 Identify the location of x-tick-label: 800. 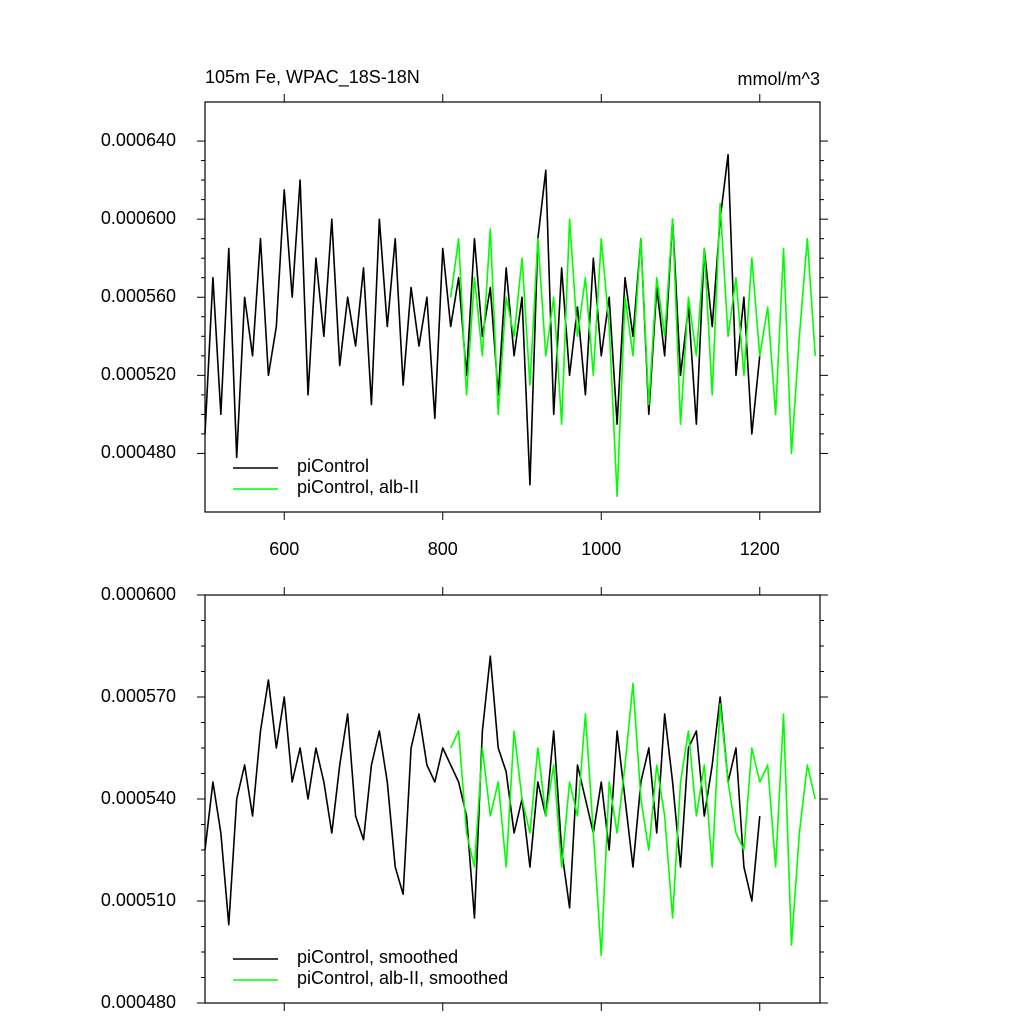
(443, 549).